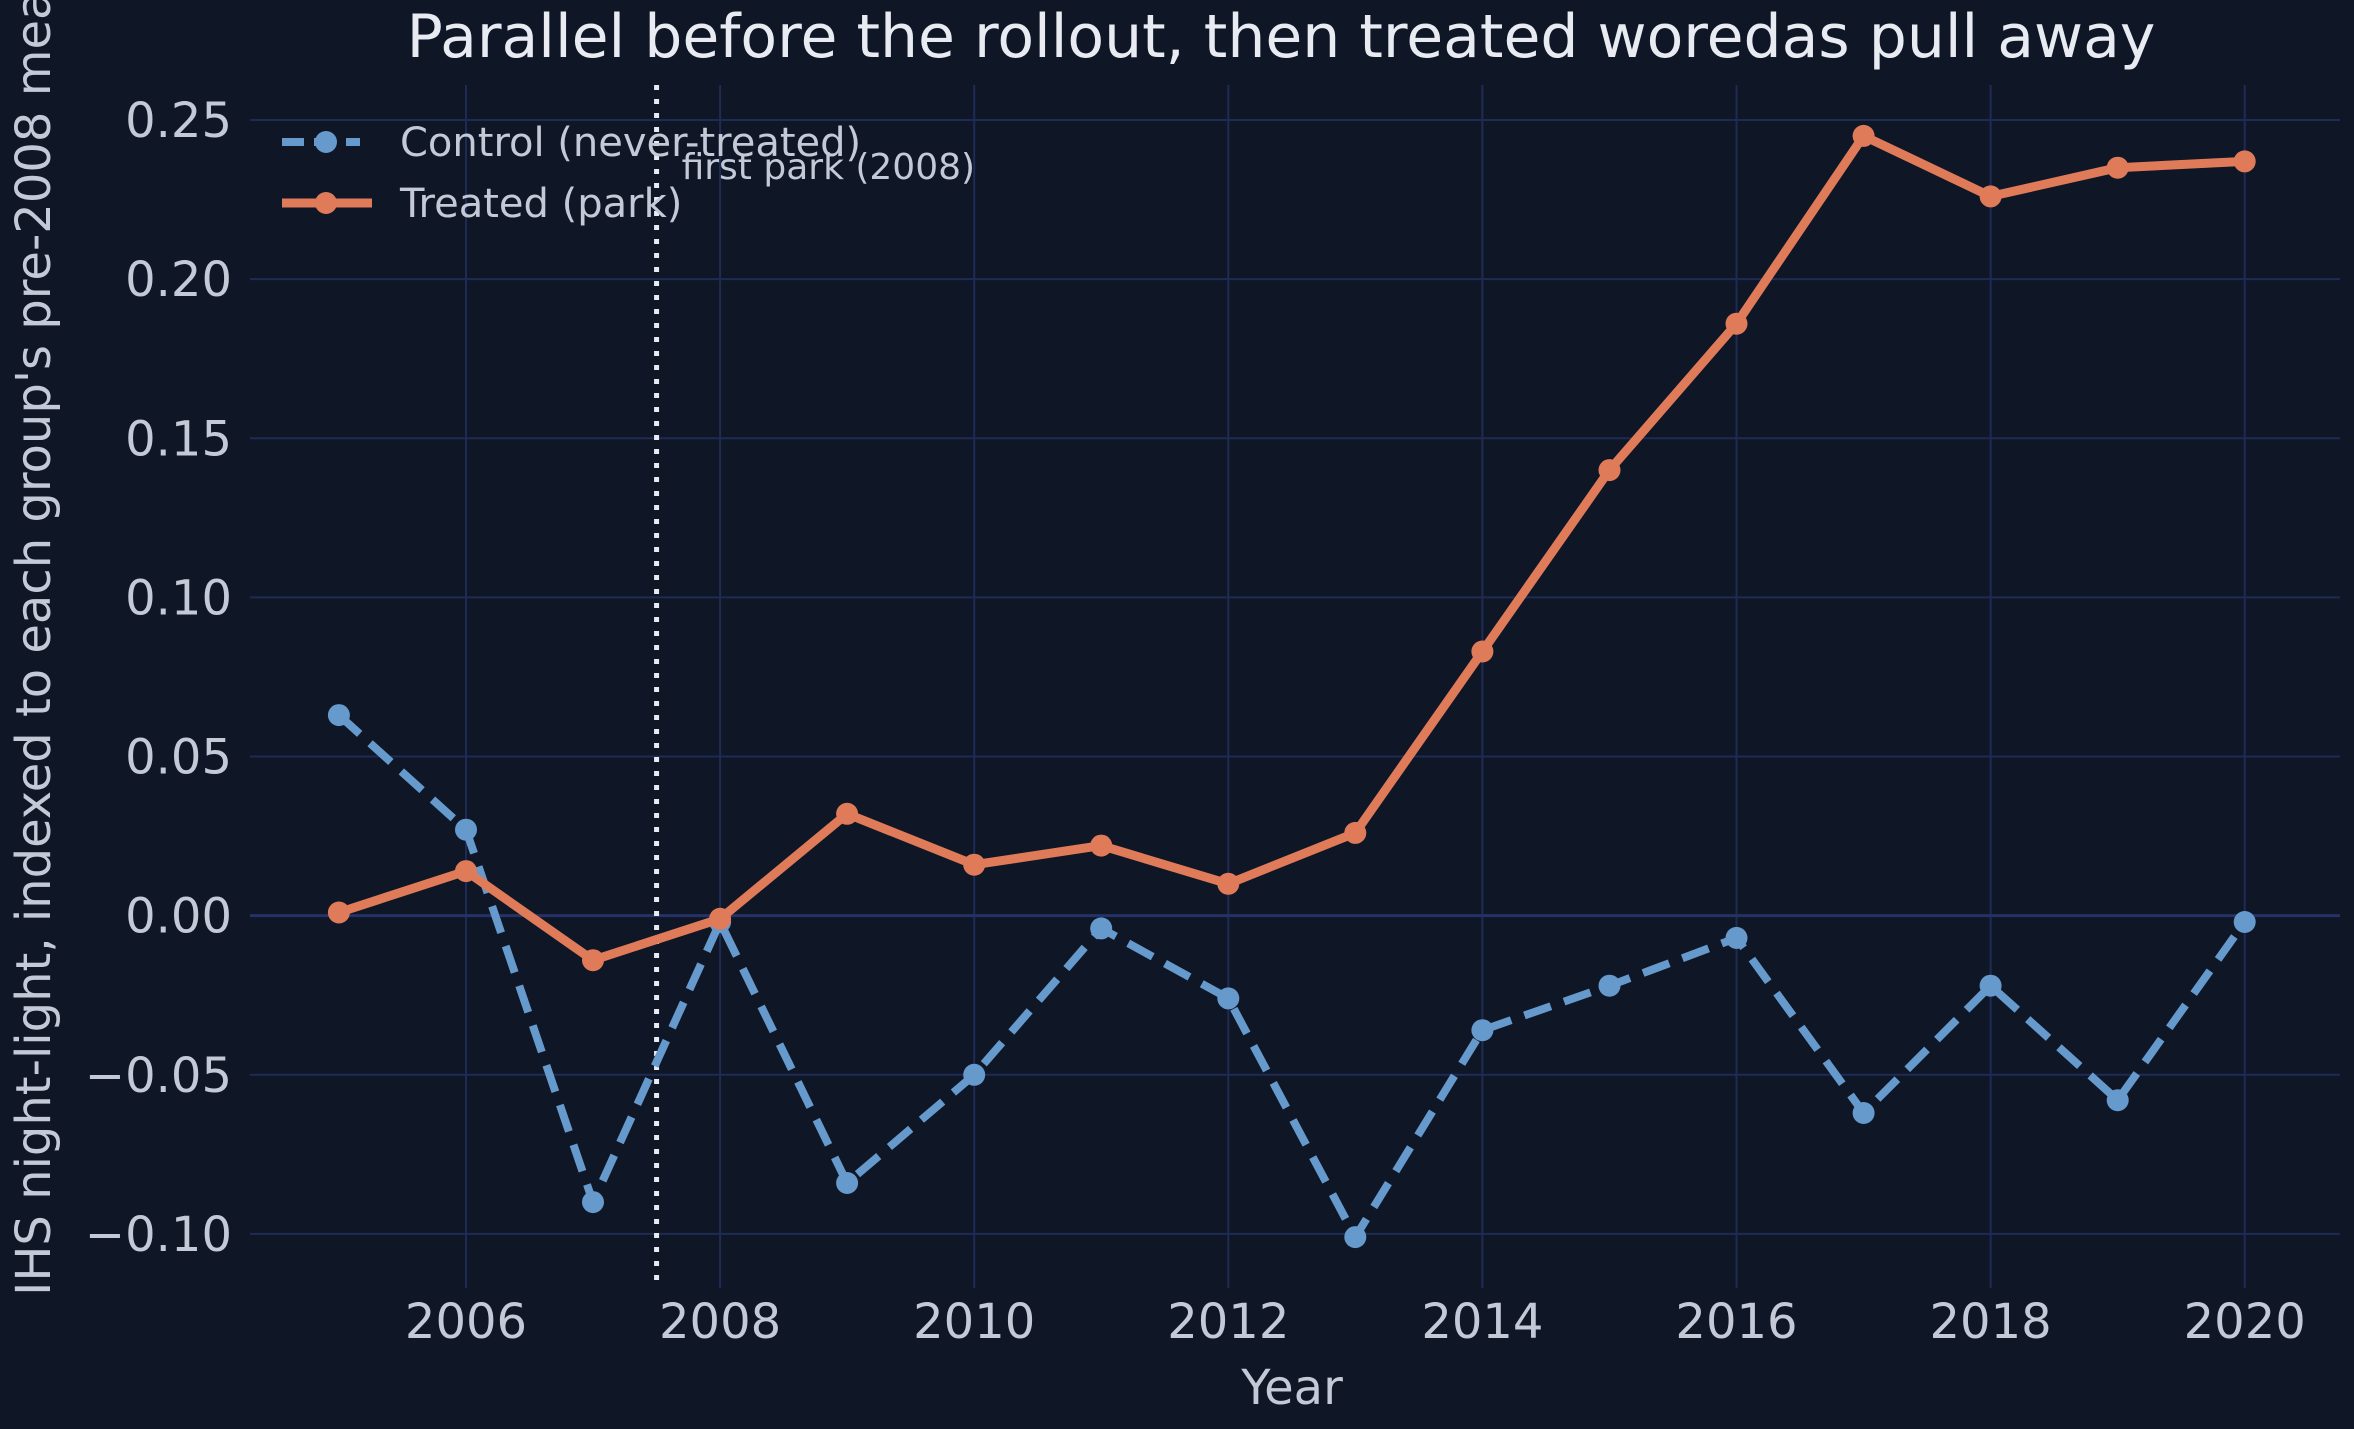 The height and width of the screenshot is (1429, 2354). Describe the element at coordinates (326, 203) in the screenshot. I see `legend-swatch-treated-marker` at that location.